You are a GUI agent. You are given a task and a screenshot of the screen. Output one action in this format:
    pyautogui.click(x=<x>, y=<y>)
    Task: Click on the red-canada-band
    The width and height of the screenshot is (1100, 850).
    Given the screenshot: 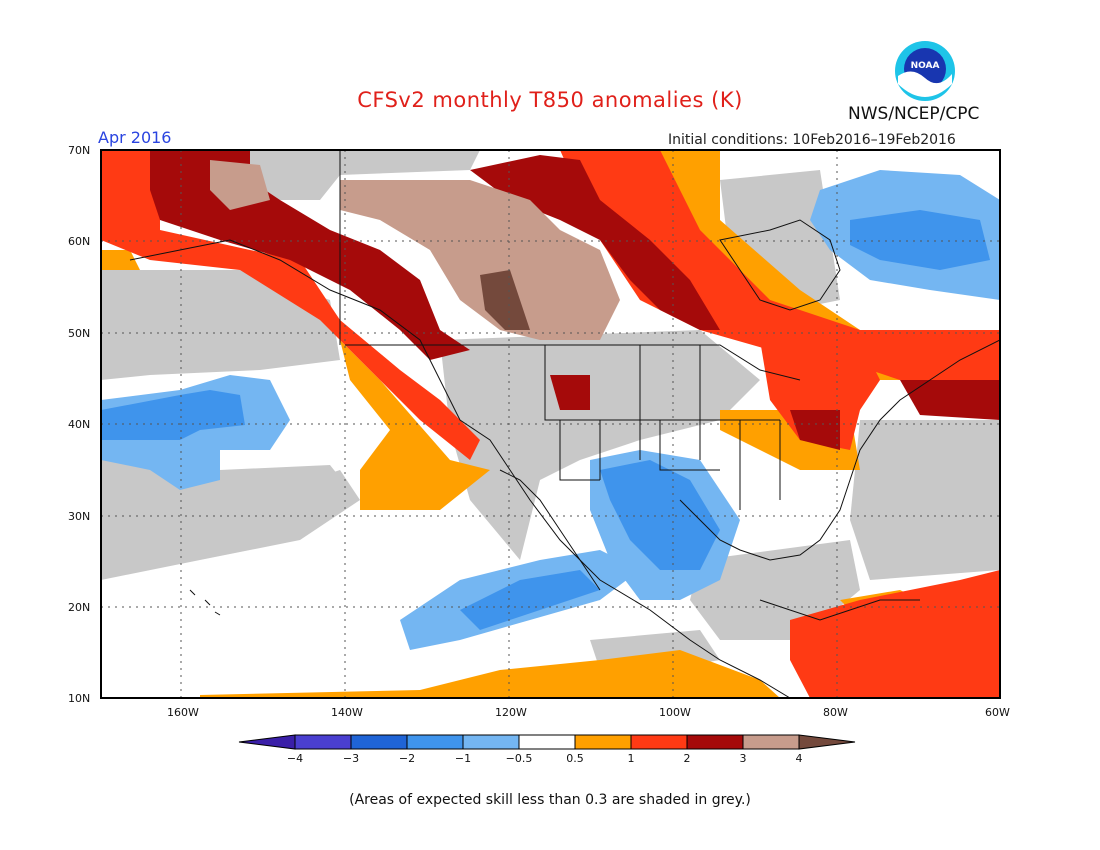 What is the action you would take?
    pyautogui.click(x=780, y=270)
    